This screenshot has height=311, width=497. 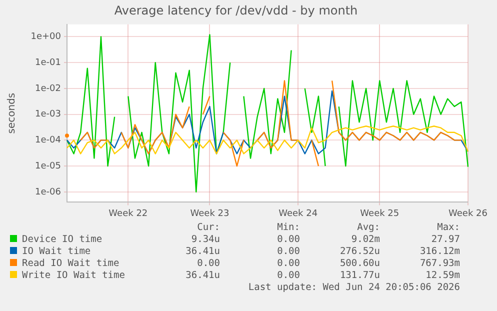 I want to click on legend-label: Device IO time, so click(x=62, y=240).